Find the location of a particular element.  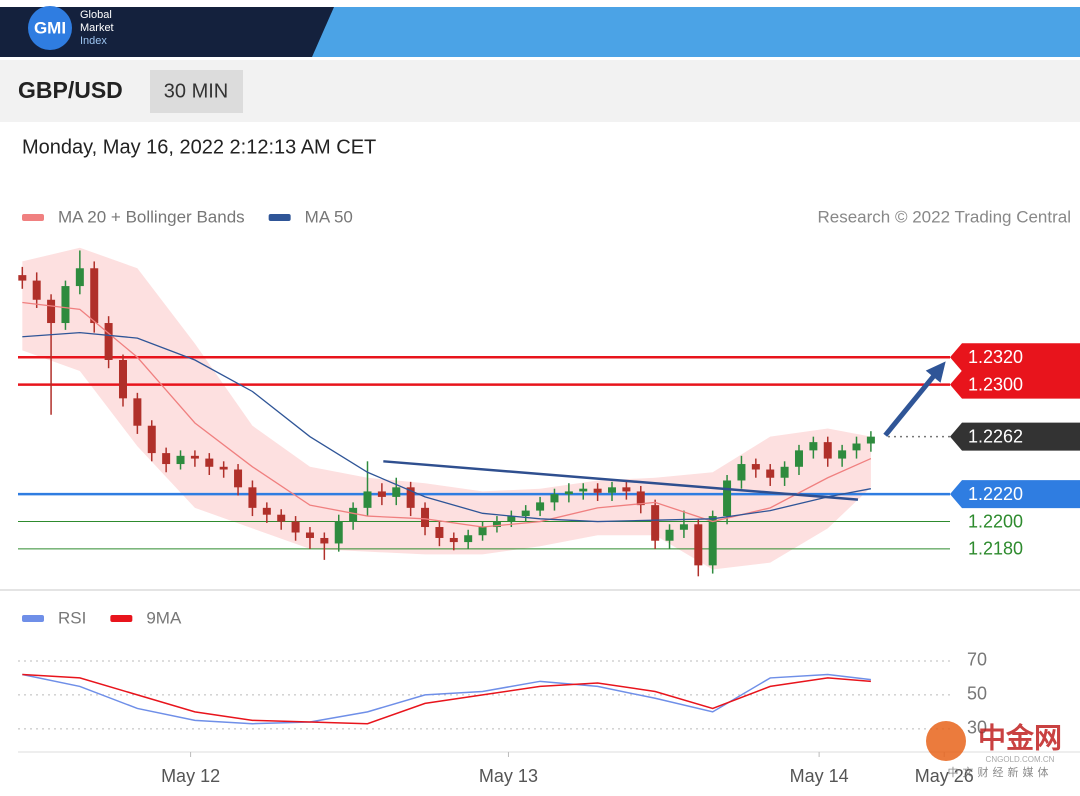

watermark-logo is located at coordinates (946, 741).